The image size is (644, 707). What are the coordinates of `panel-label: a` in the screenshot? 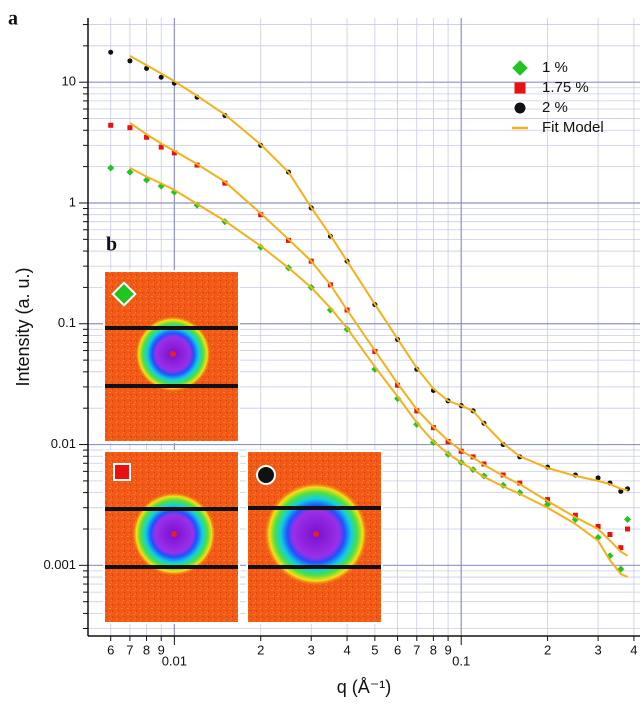 It's located at (13, 19).